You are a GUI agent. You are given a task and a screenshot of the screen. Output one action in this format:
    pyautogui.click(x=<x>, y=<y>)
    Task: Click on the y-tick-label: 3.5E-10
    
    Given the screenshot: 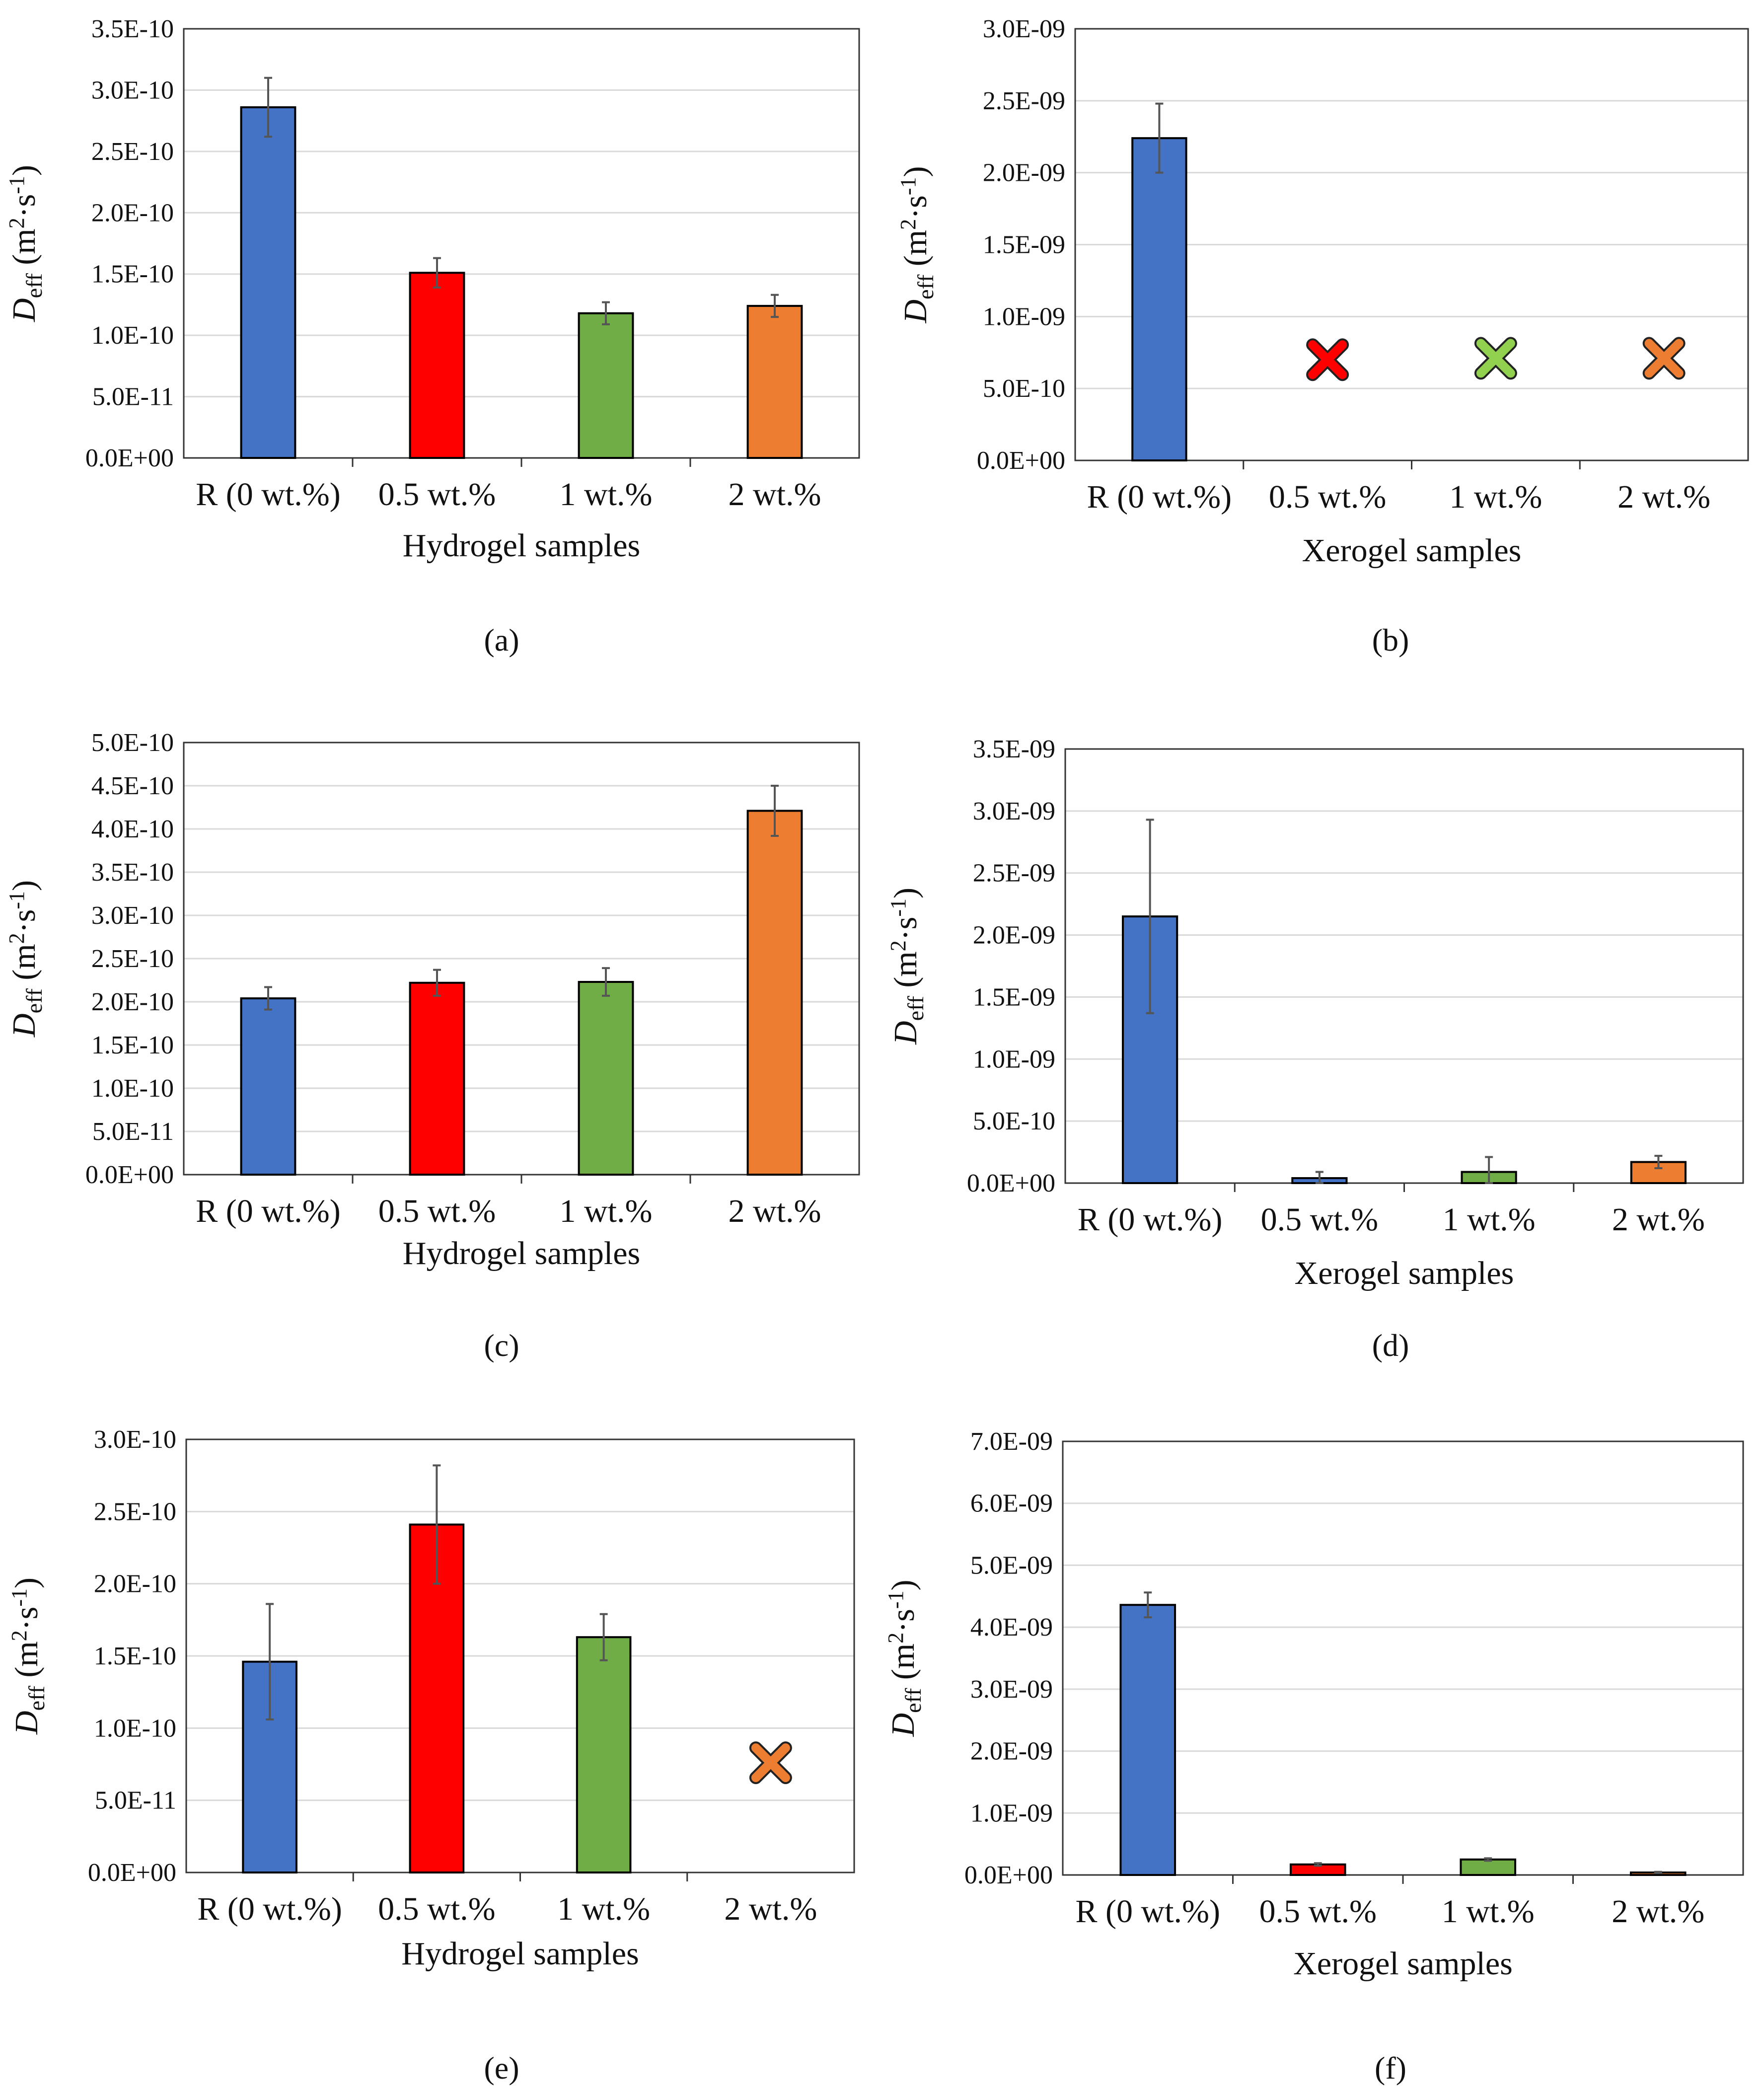 What is the action you would take?
    pyautogui.click(x=132, y=872)
    